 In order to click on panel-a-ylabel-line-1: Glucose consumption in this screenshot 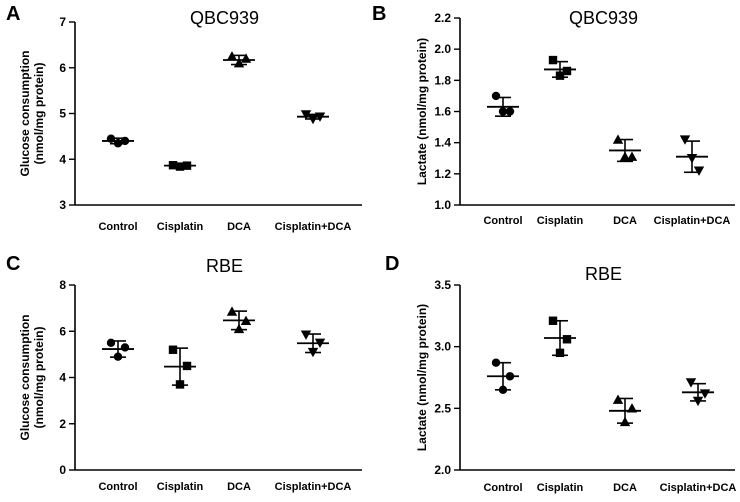, I will do `click(25, 113)`.